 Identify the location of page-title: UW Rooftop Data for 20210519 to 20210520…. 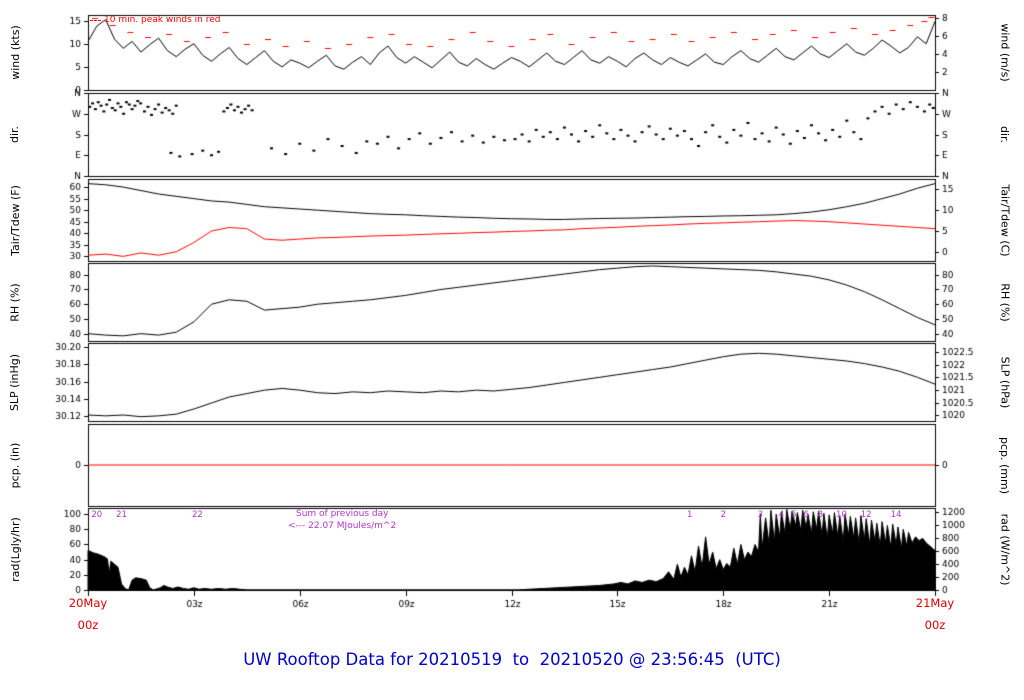
(512, 659).